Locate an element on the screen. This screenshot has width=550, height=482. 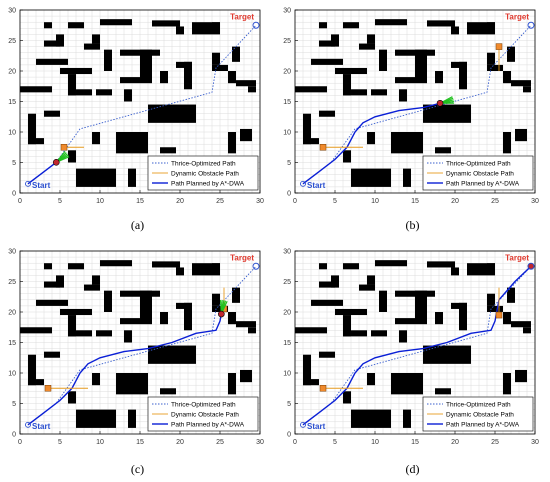
start-marker is located at coordinates (28, 424).